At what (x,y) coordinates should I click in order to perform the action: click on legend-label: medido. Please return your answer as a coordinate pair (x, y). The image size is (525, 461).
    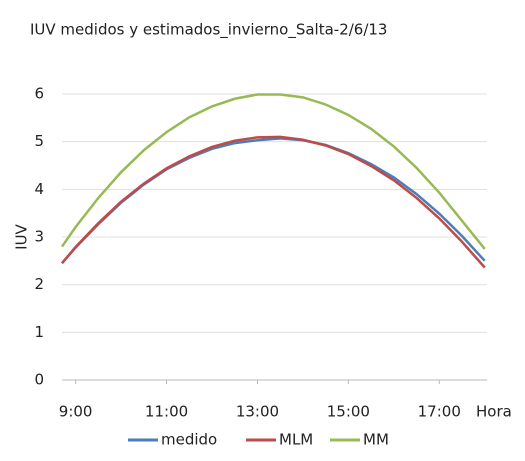
    Looking at the image, I should click on (189, 440).